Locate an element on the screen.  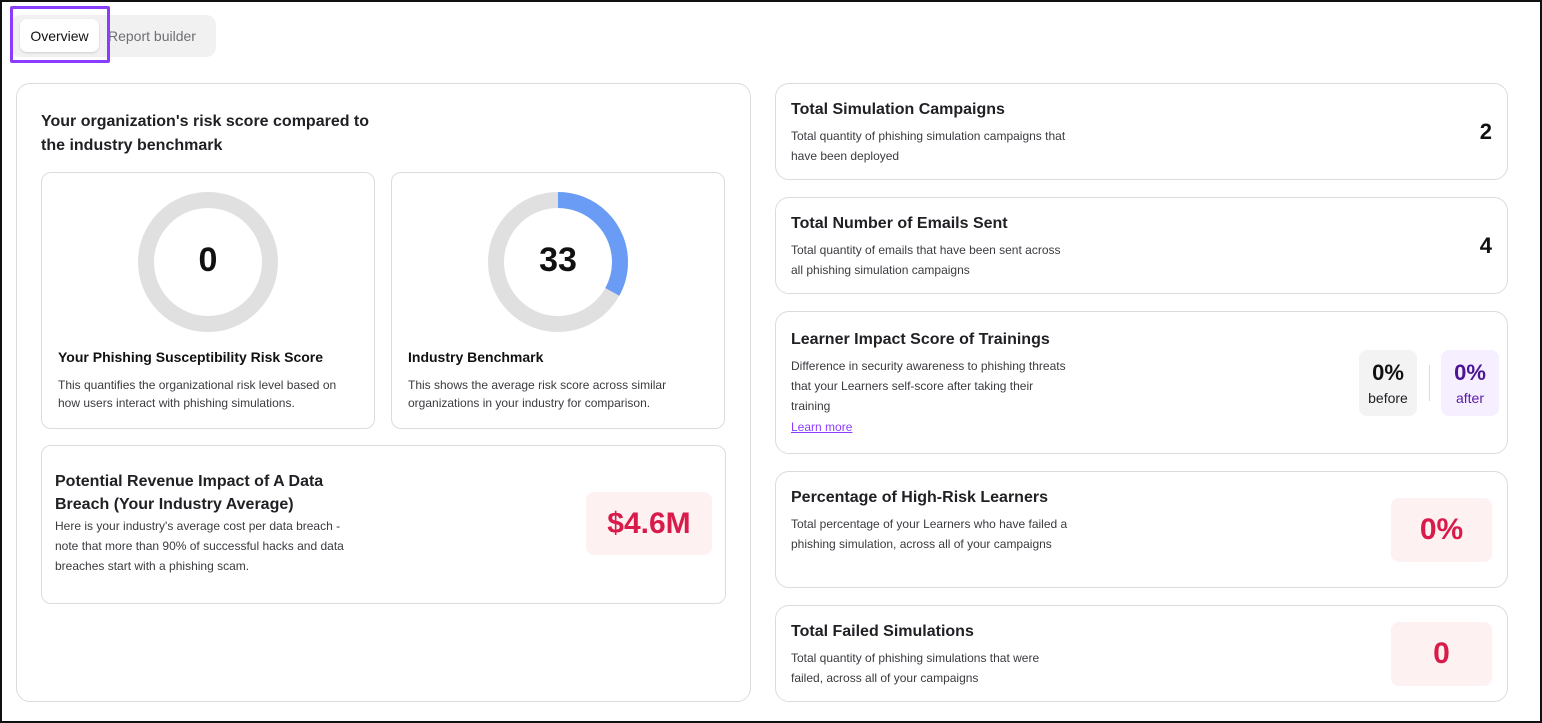
emails-value: 4 is located at coordinates (1485, 245).